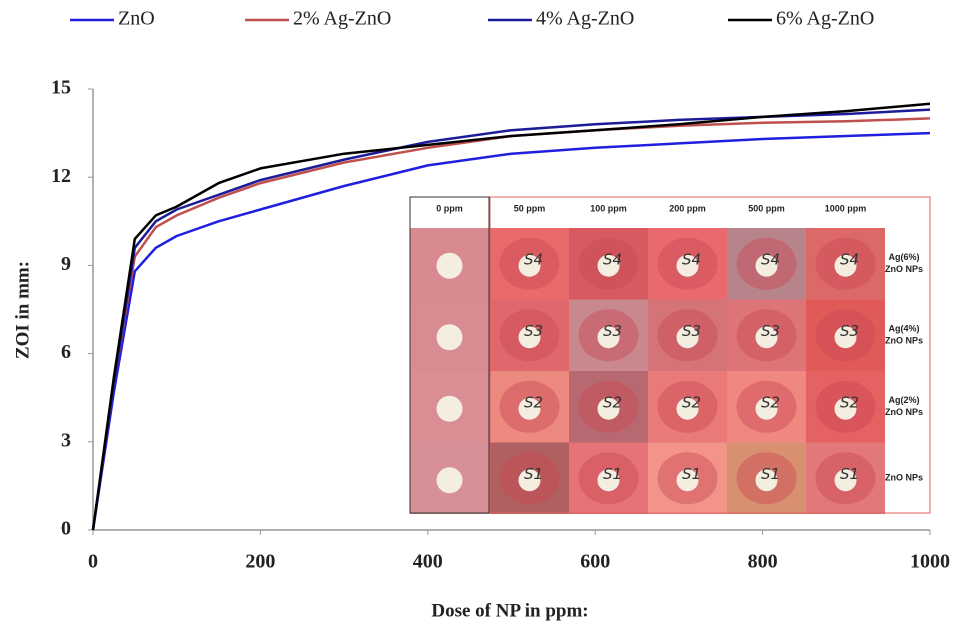 Image resolution: width=957 pixels, height=626 pixels. I want to click on column-label: 50 ppm, so click(530, 208).